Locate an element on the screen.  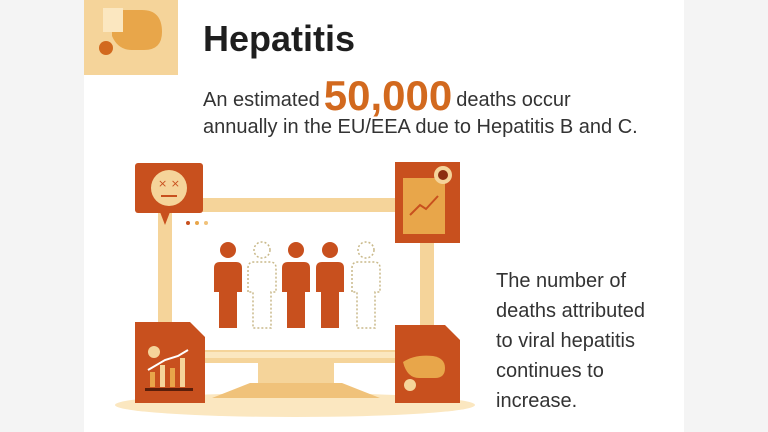
page-title: Hepatitis is located at coordinates (279, 38).